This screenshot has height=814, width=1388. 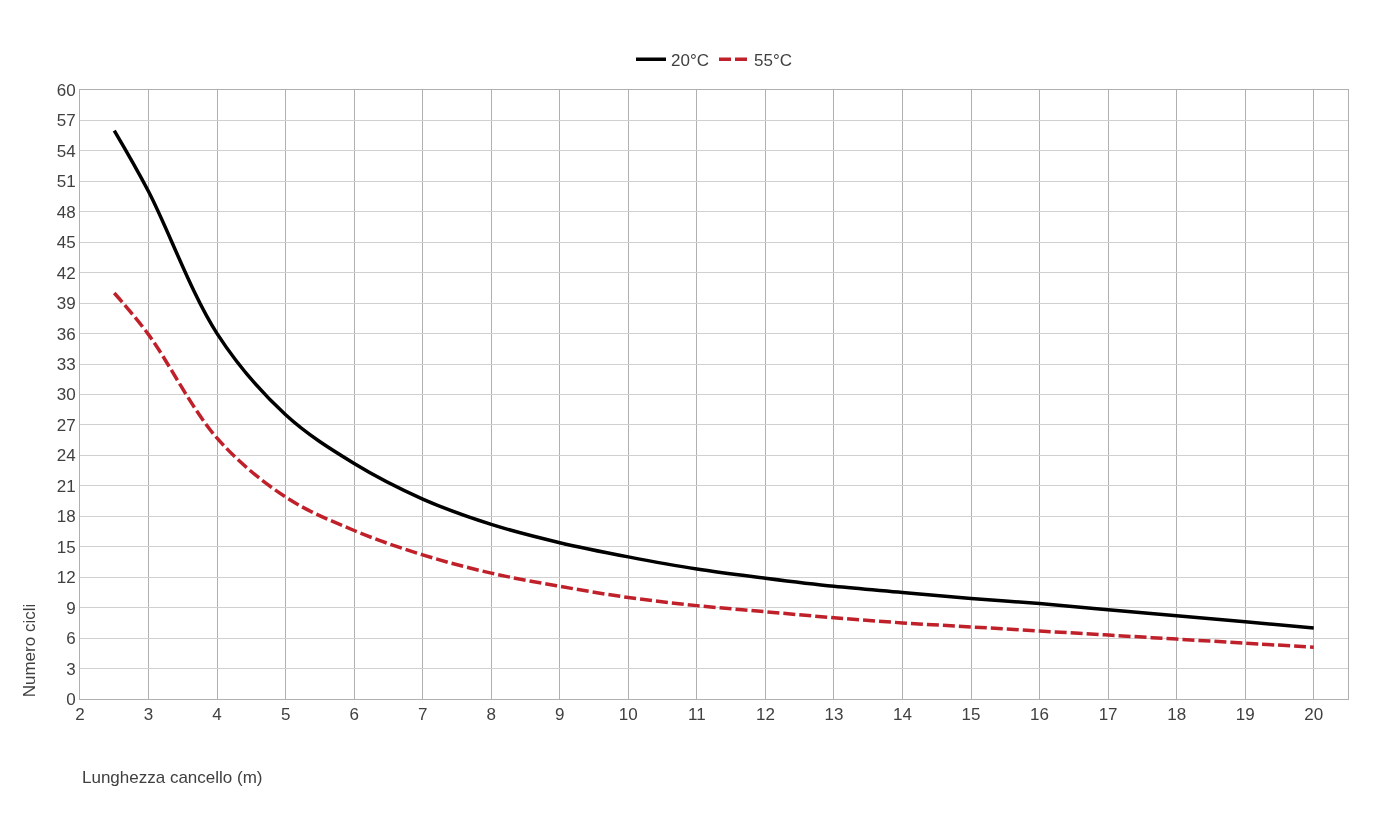 I want to click on y-tick-label: 24, so click(x=66, y=456).